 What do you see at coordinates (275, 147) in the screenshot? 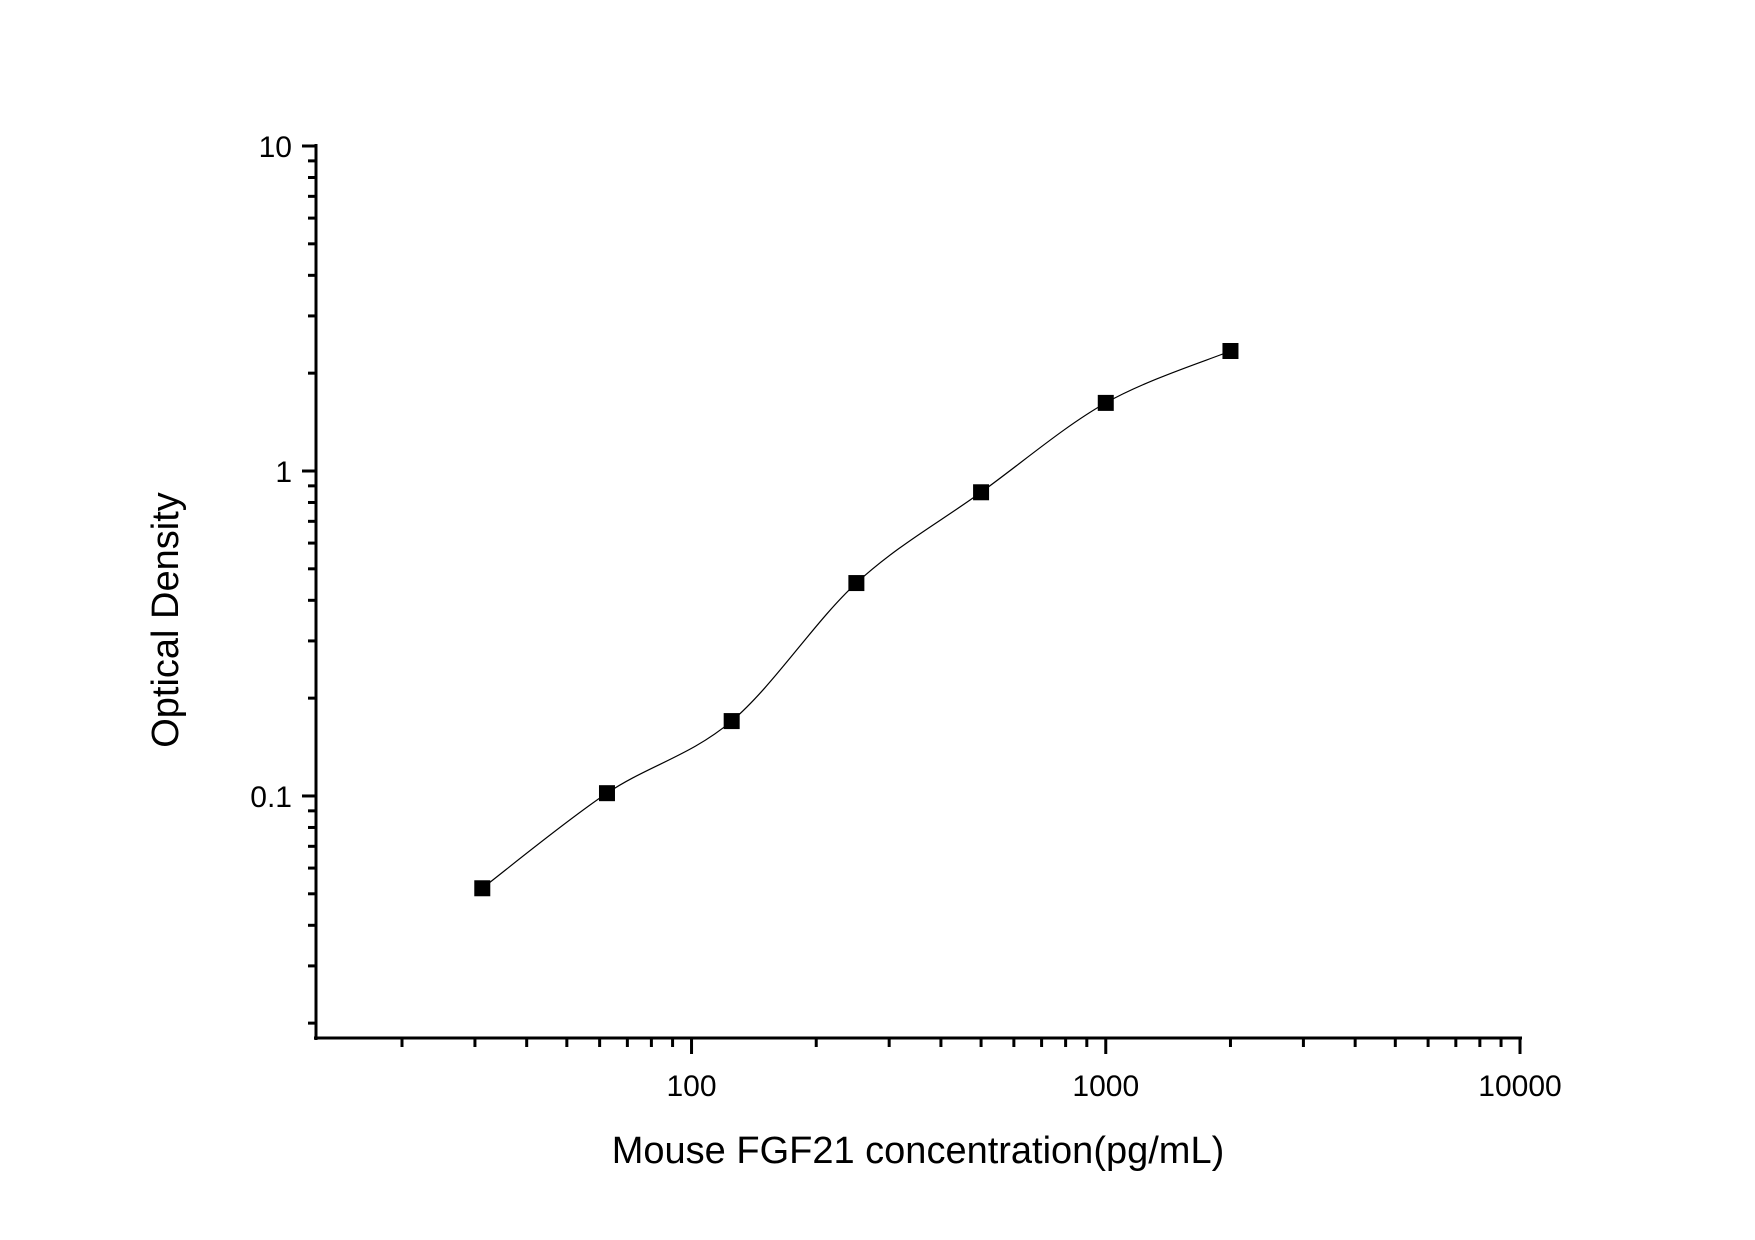
I see `y-tick-label: 10` at bounding box center [275, 147].